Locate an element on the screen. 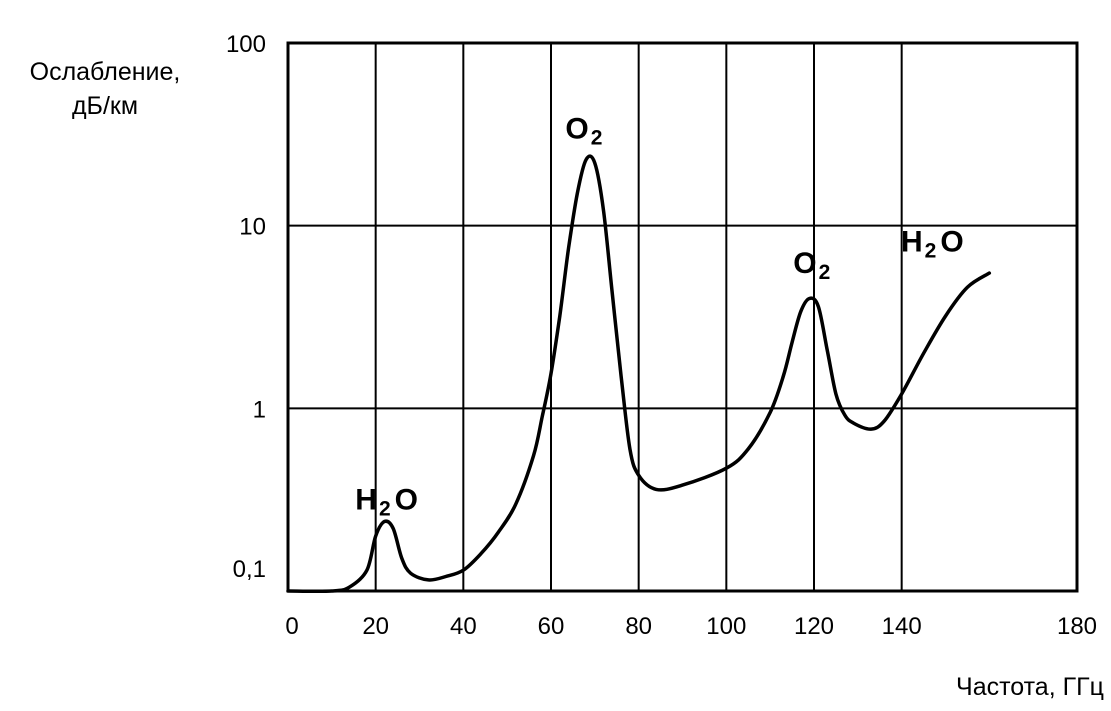 This screenshot has height=711, width=1111. y-axis-label-line1: Ослабление, is located at coordinates (105, 72).